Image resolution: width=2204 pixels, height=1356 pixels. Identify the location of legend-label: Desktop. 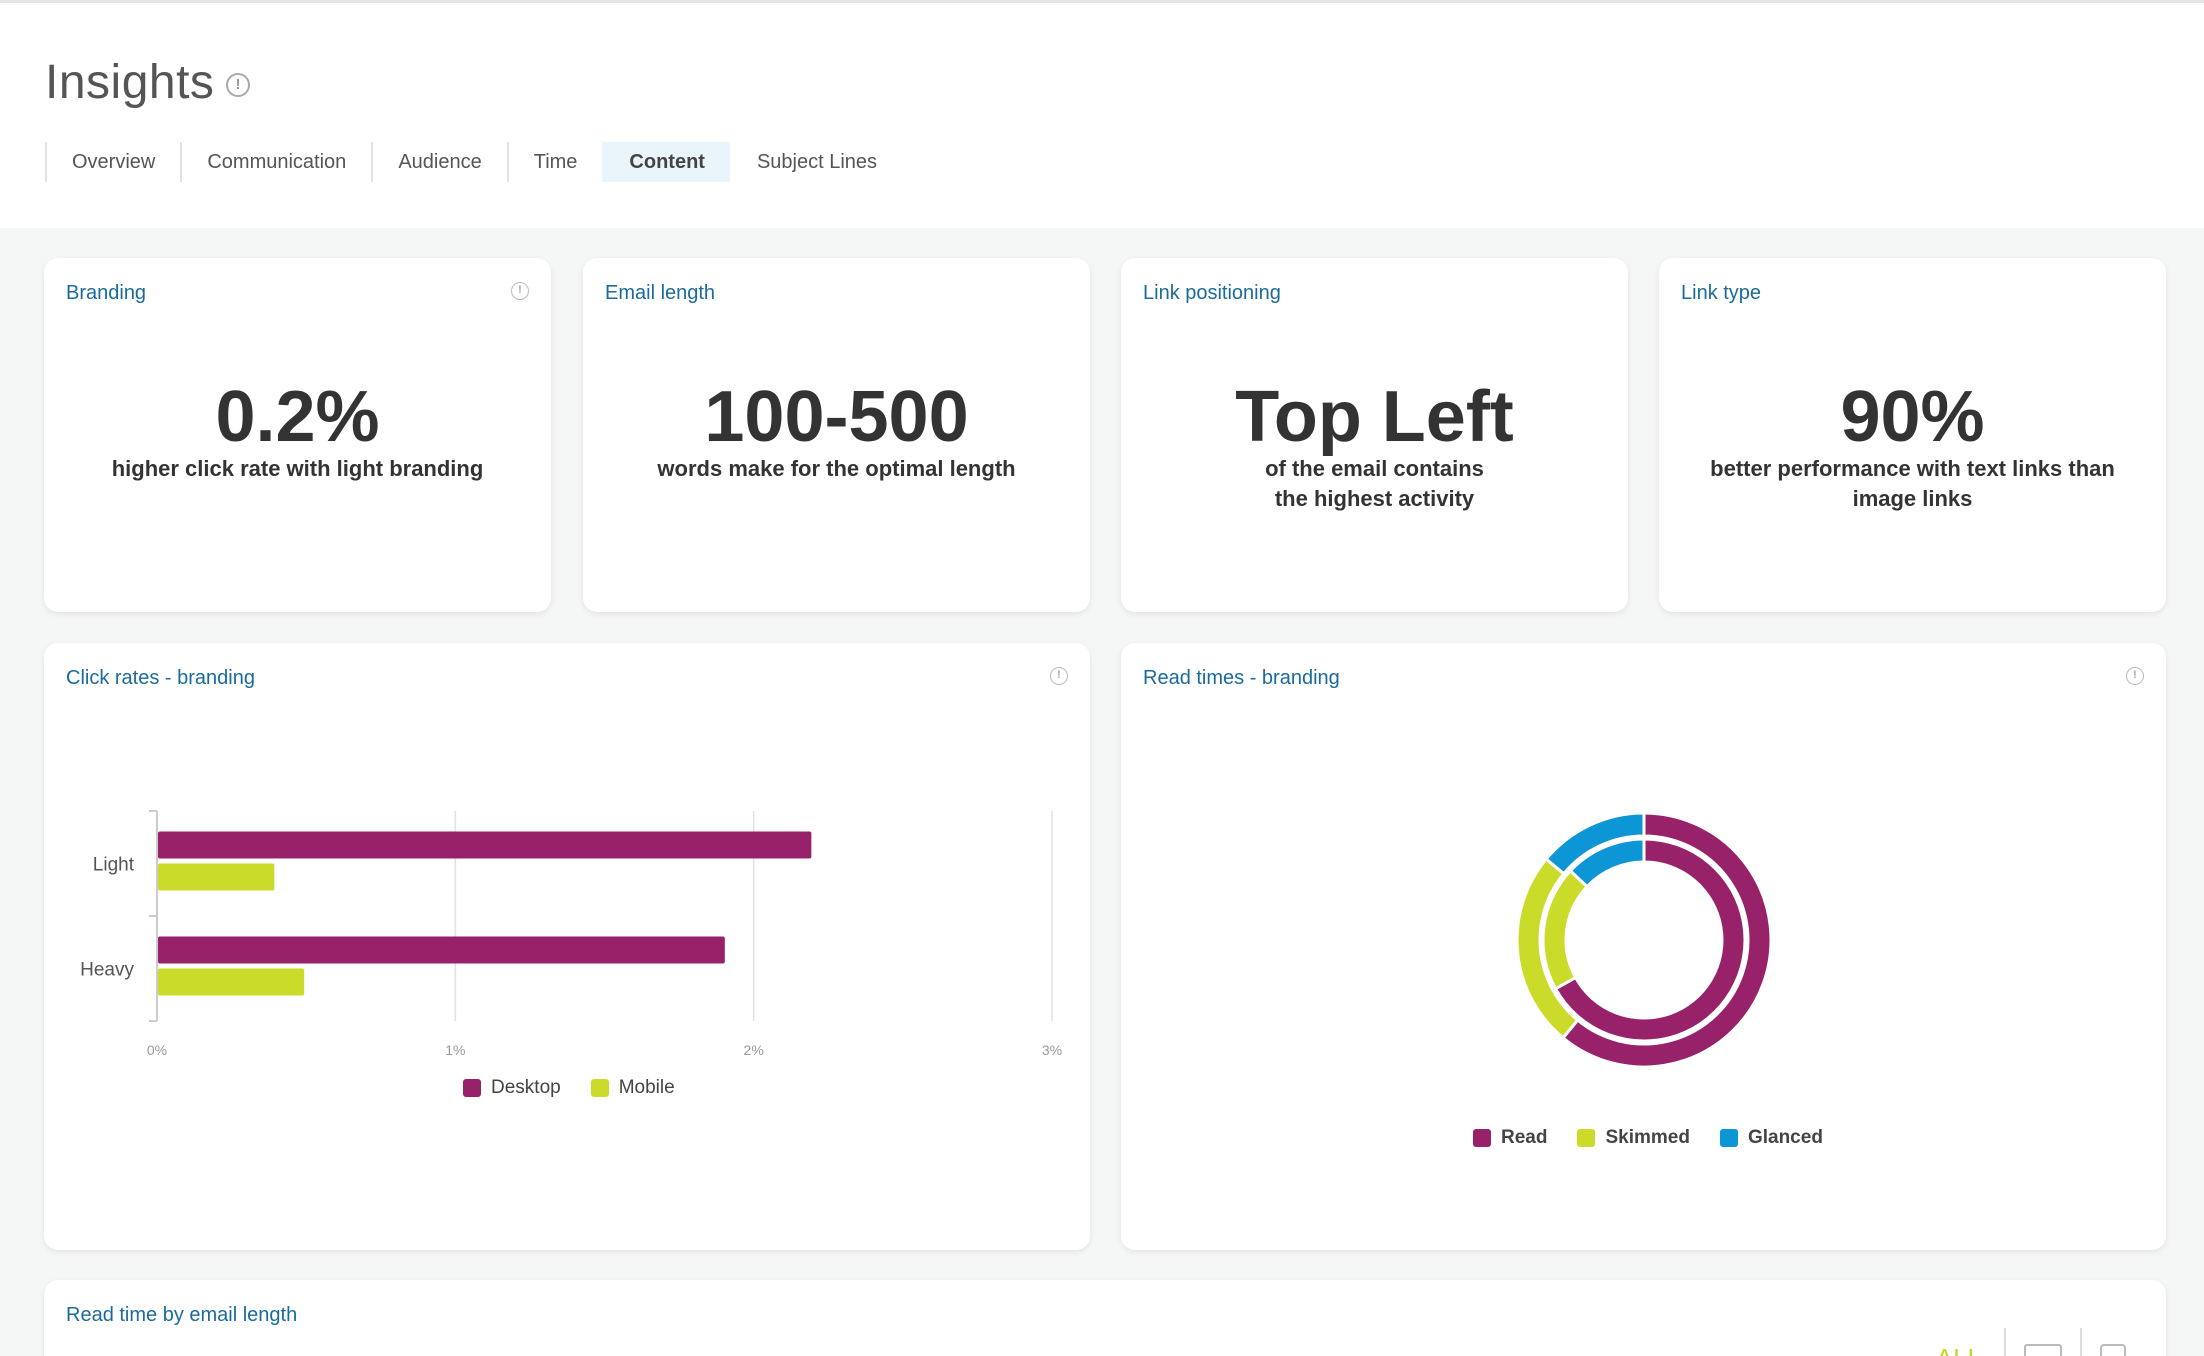
(526, 1087).